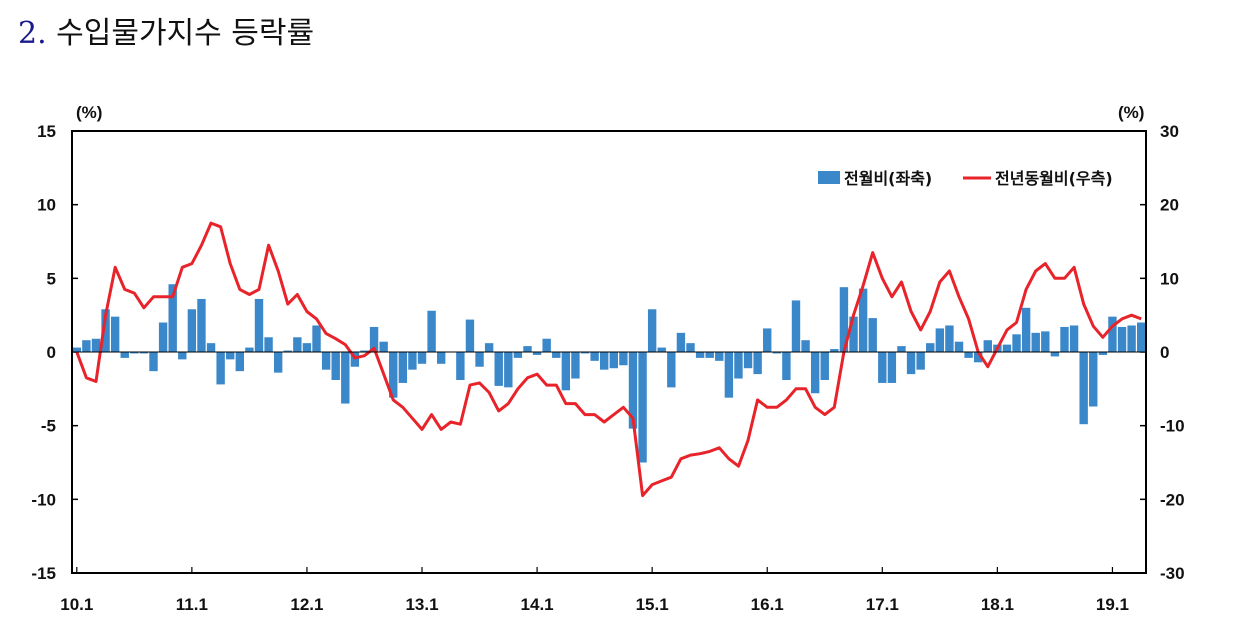 The image size is (1235, 634). I want to click on legend-bar-swatch, so click(829, 177).